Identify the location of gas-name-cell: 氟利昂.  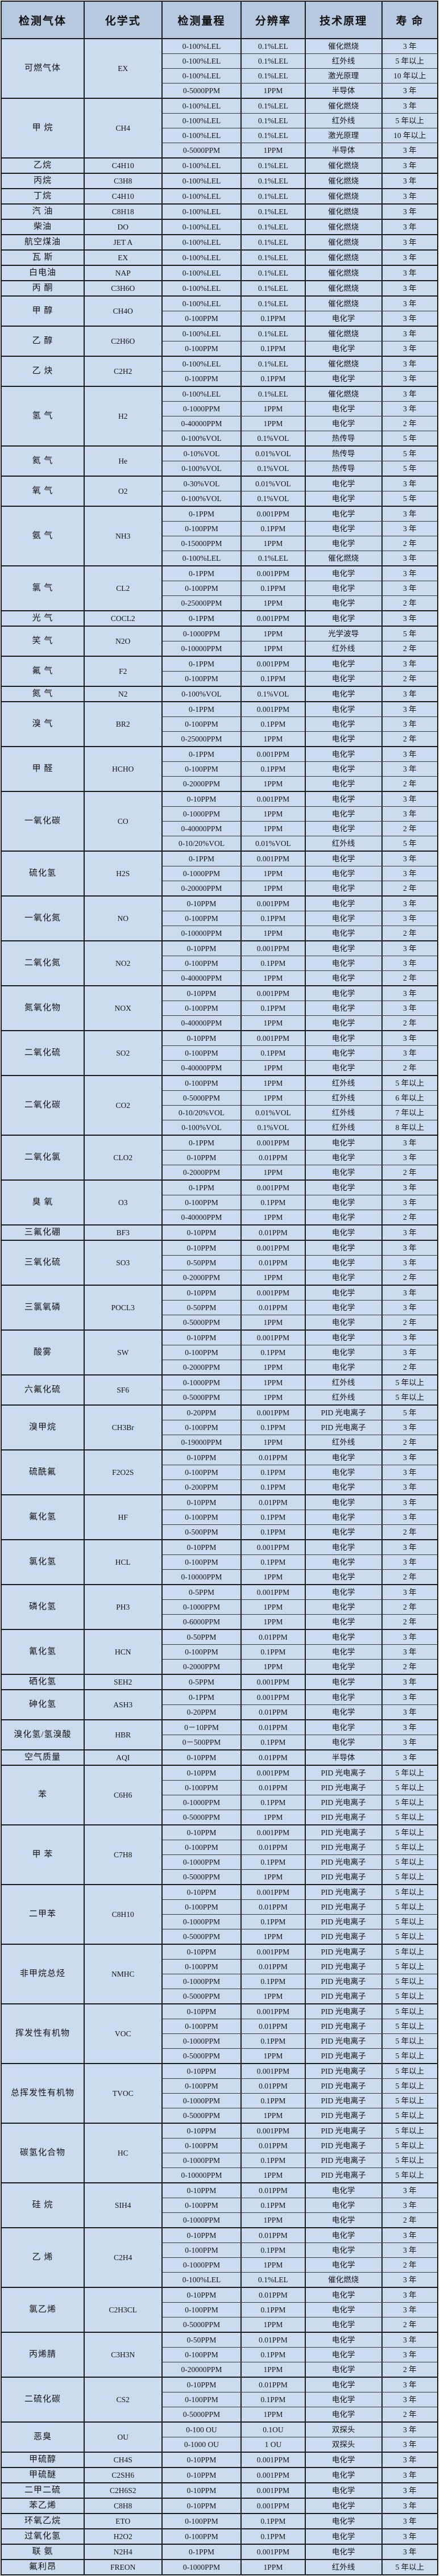
(43, 2567).